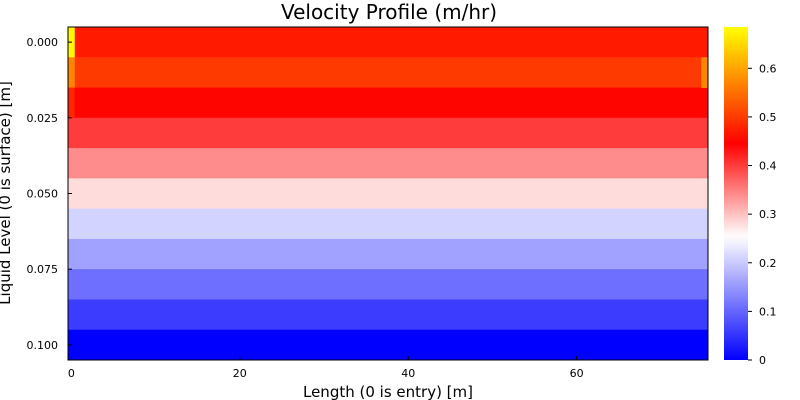 Image resolution: width=800 pixels, height=400 pixels. I want to click on y-tick-label: 0.050, so click(43, 194).